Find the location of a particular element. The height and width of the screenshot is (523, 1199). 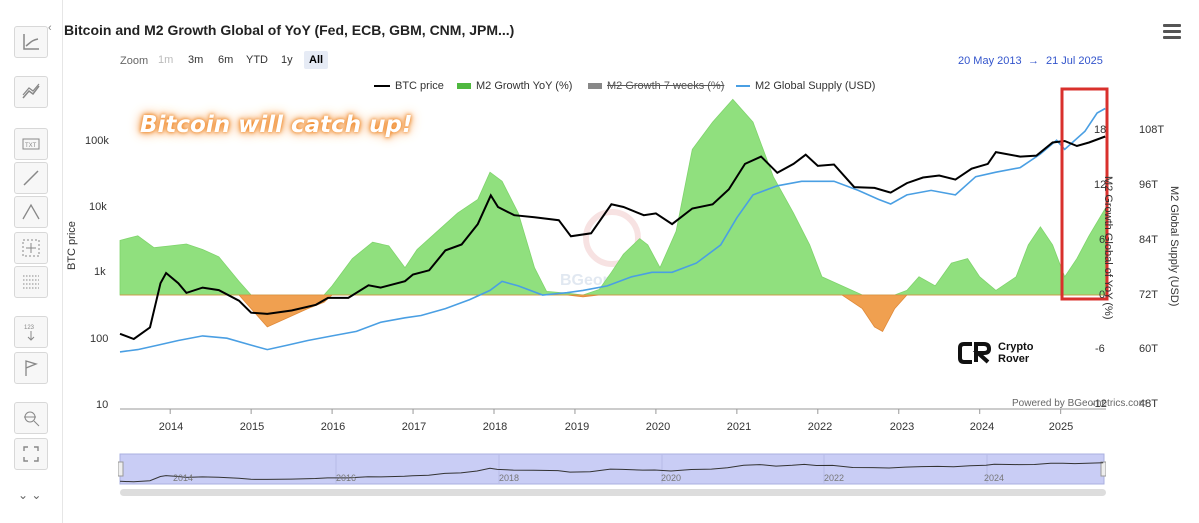

x-tick-2021: 2021 is located at coordinates (739, 427).